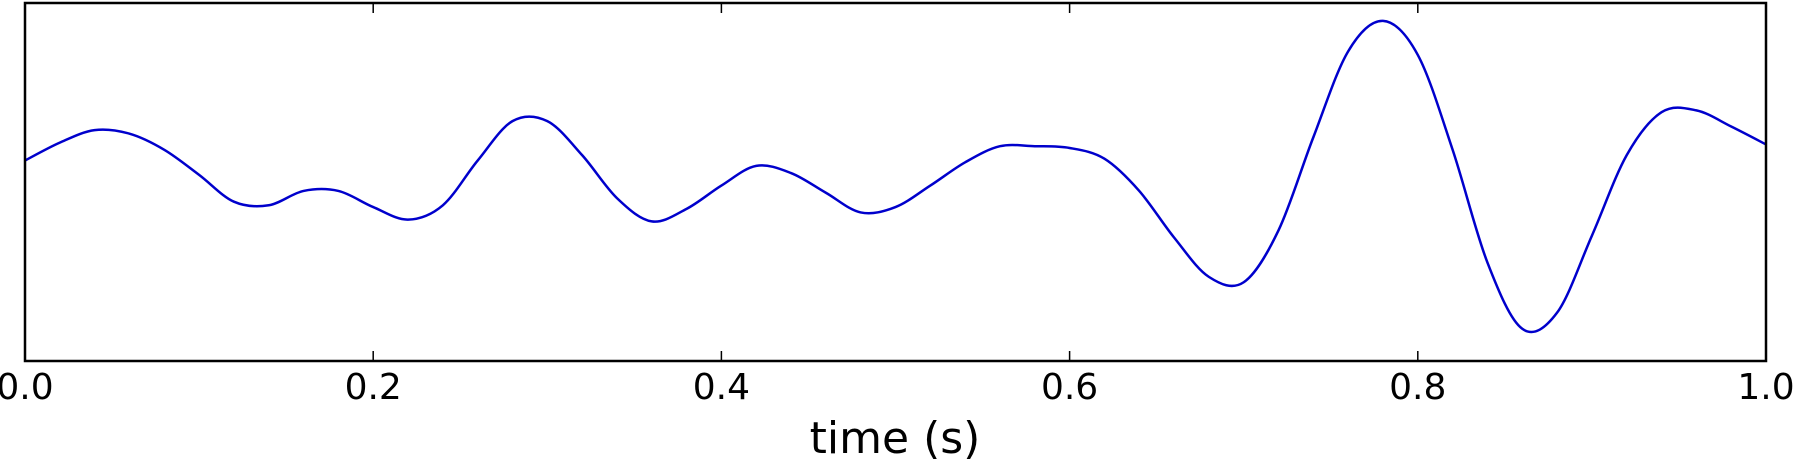 This screenshot has width=1800, height=464. Describe the element at coordinates (895, 438) in the screenshot. I see `x-axis-label: time (s)` at that location.